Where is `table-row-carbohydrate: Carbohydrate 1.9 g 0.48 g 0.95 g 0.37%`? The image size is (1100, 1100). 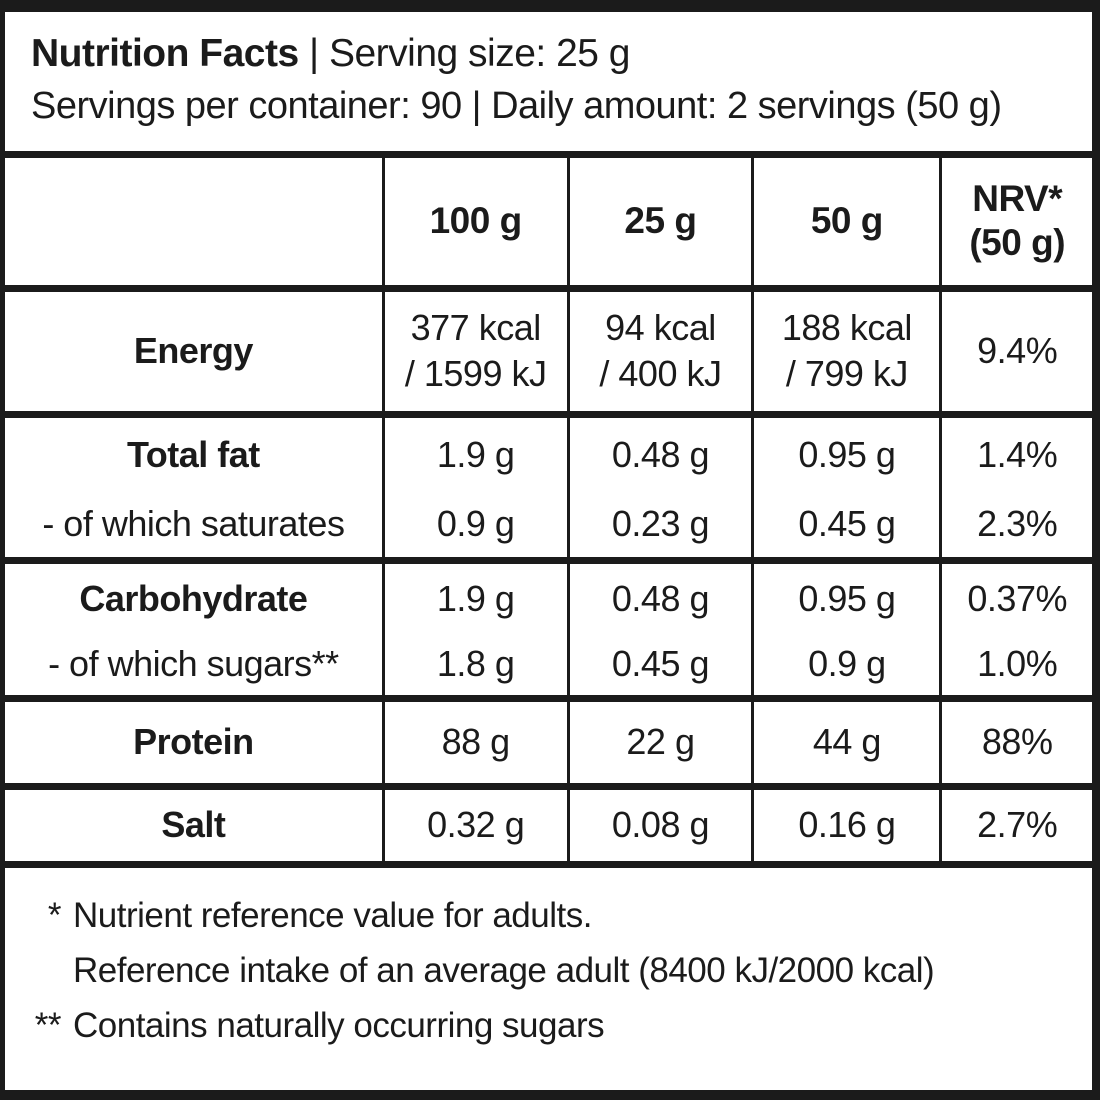 table-row-carbohydrate: Carbohydrate 1.9 g 0.48 g 0.95 g 0.37% is located at coordinates (548, 597).